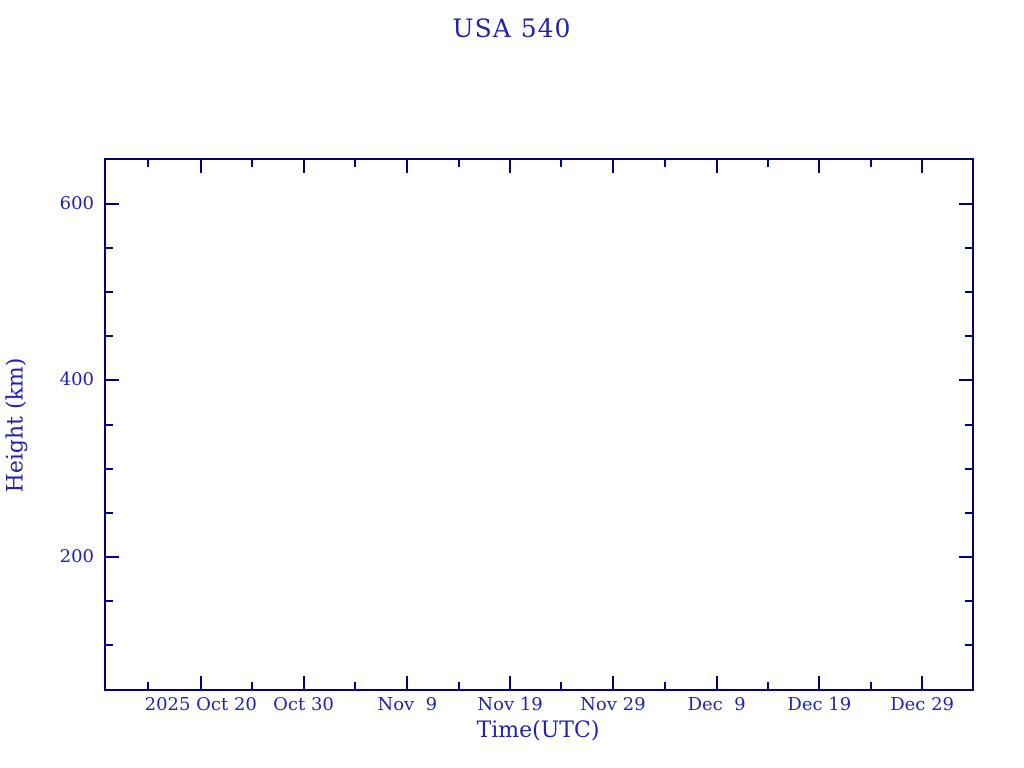 The height and width of the screenshot is (768, 1024). What do you see at coordinates (16, 425) in the screenshot?
I see `y-axis-label: Height (km)` at bounding box center [16, 425].